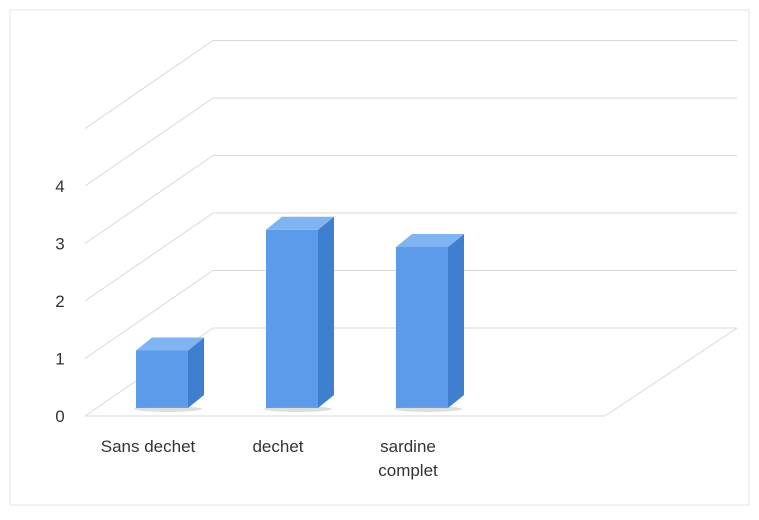 The height and width of the screenshot is (520, 759). What do you see at coordinates (59, 244) in the screenshot?
I see `y-tick-label: 3` at bounding box center [59, 244].